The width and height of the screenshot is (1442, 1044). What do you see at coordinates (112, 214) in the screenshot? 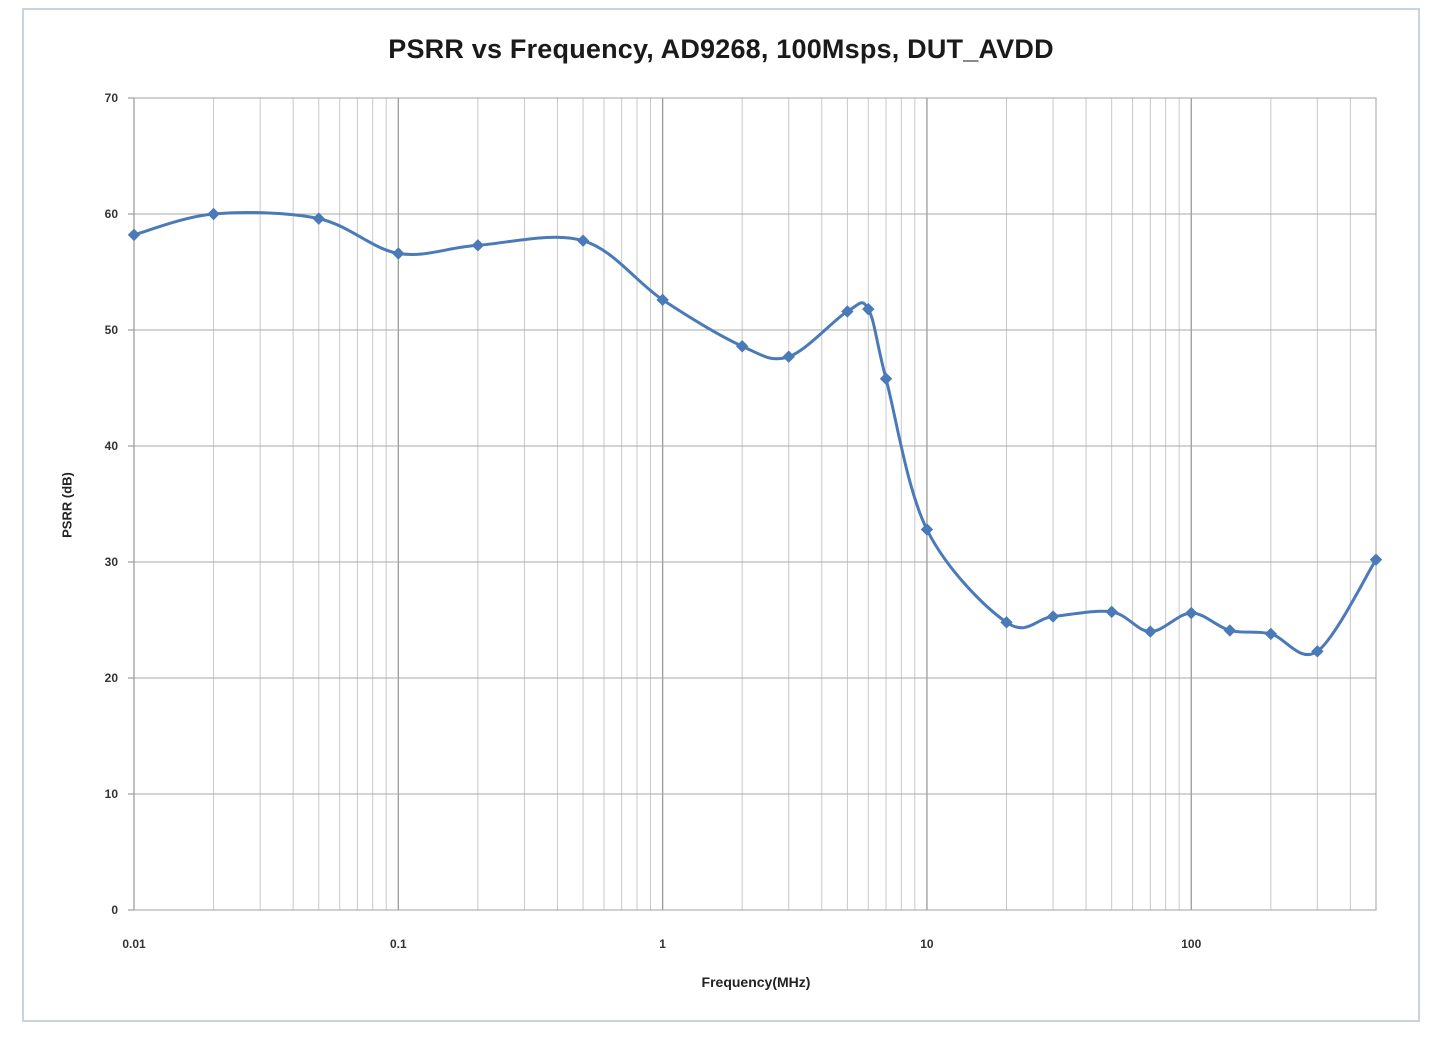
I see `y-tick-label: 60` at bounding box center [112, 214].